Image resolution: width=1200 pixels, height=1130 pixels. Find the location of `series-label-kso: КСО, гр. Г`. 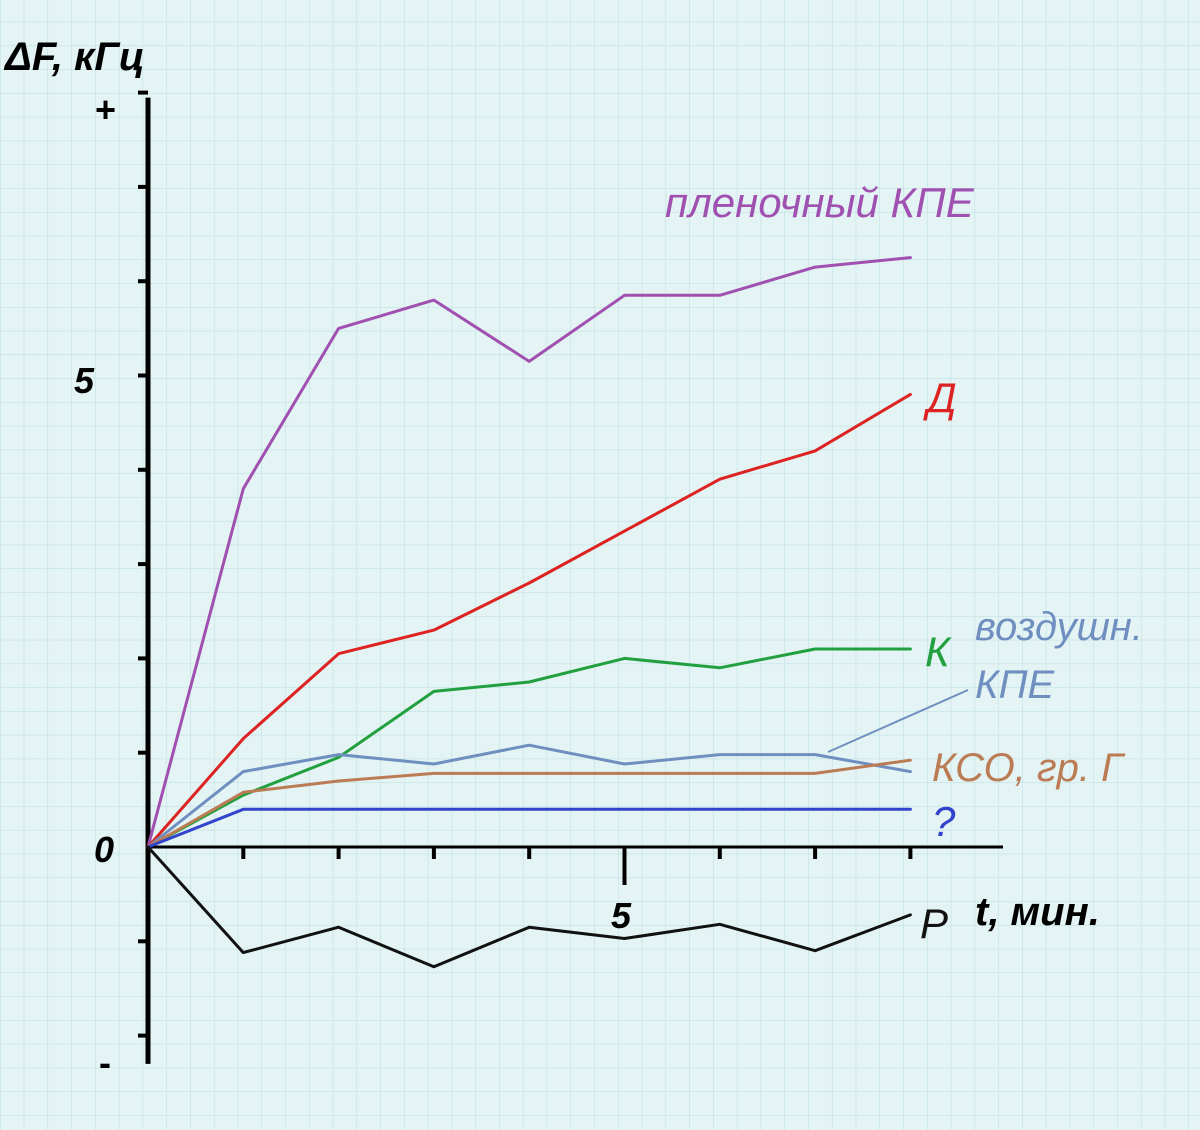

series-label-kso: КСО, гр. Г is located at coordinates (1029, 768).